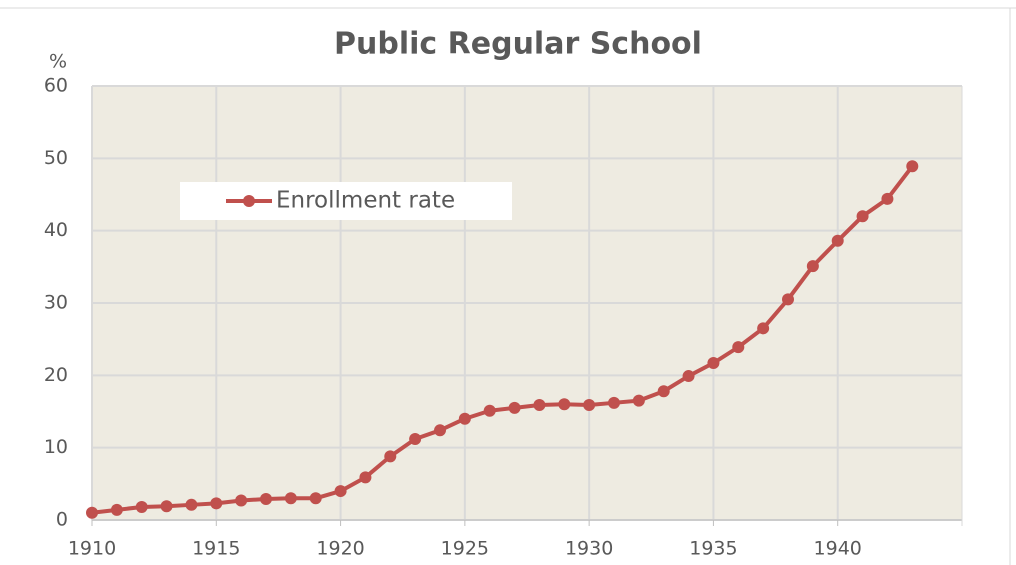 This screenshot has width=1016, height=565. I want to click on legend-label: Enrollment rate, so click(365, 201).